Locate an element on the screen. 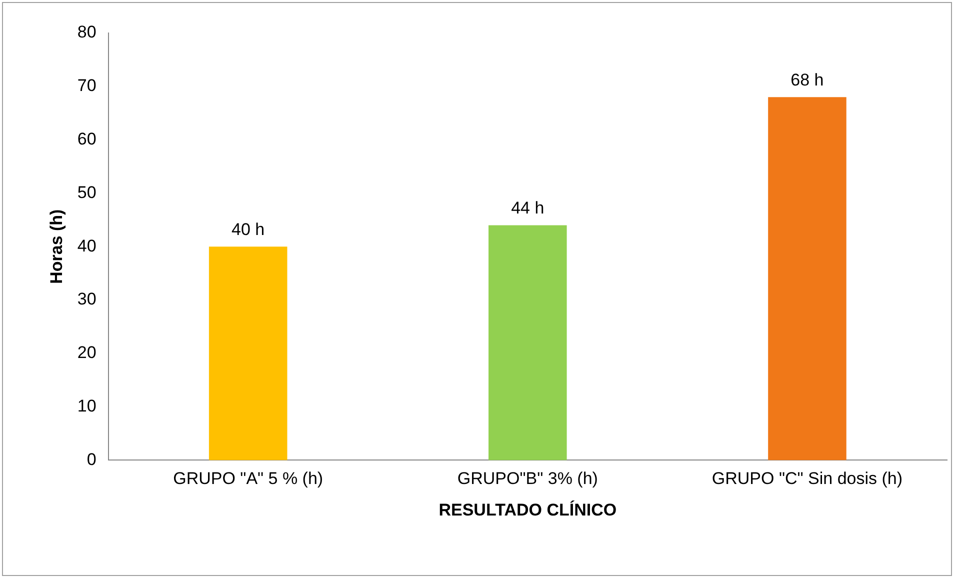  y-tick-label: 60 is located at coordinates (86, 138).